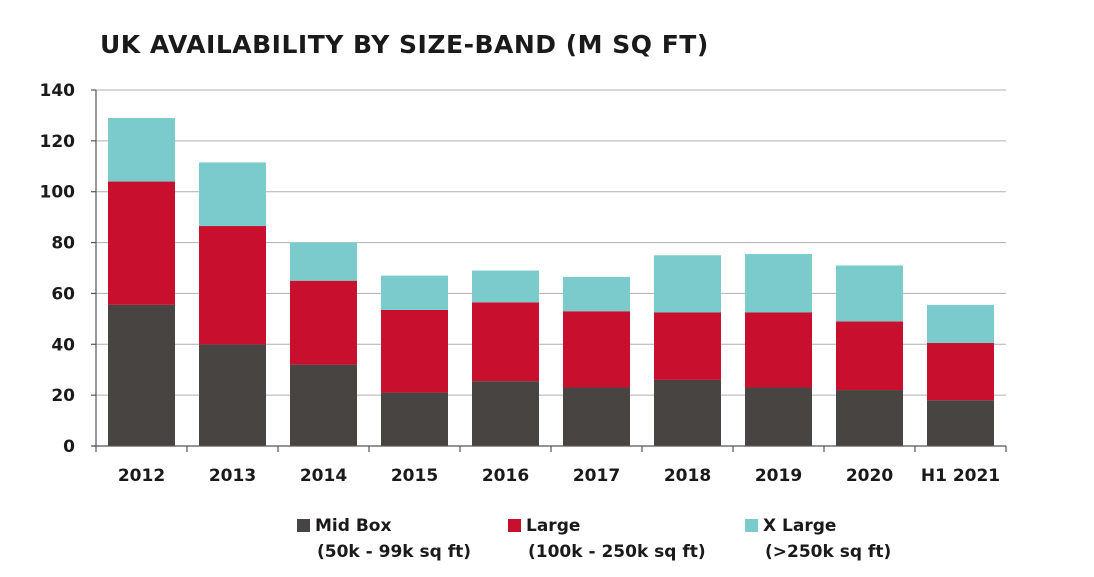  I want to click on legend-swatch-mid-box, so click(303, 525).